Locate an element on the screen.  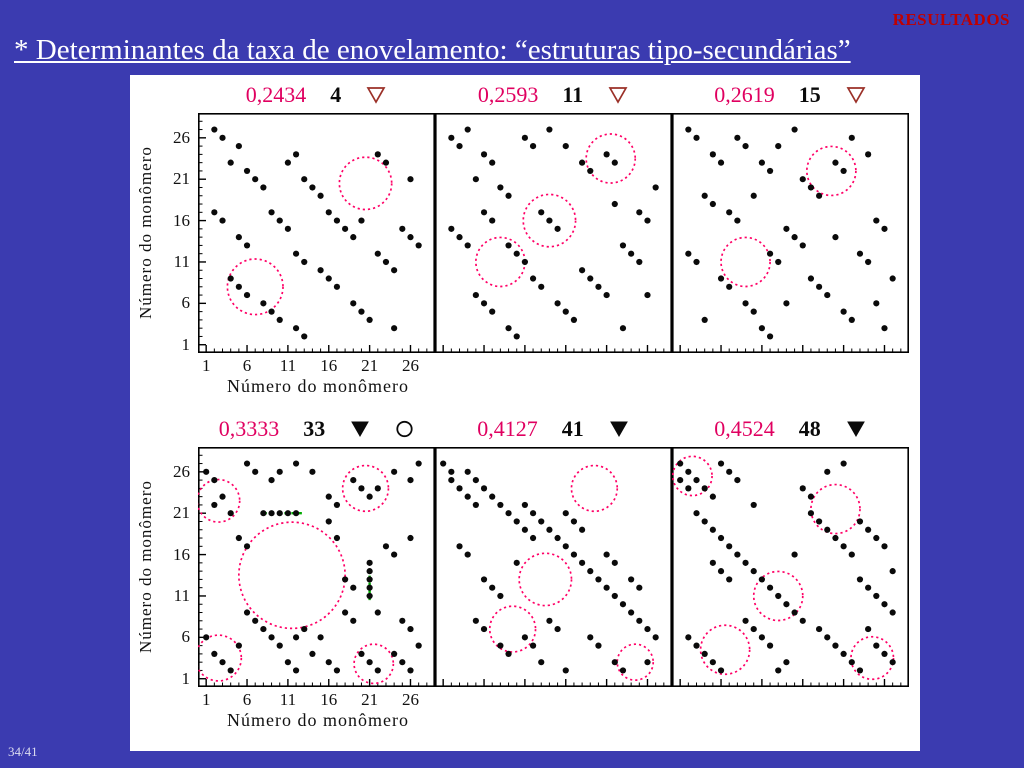
y-tick-label: 1 is located at coordinates (186, 344).